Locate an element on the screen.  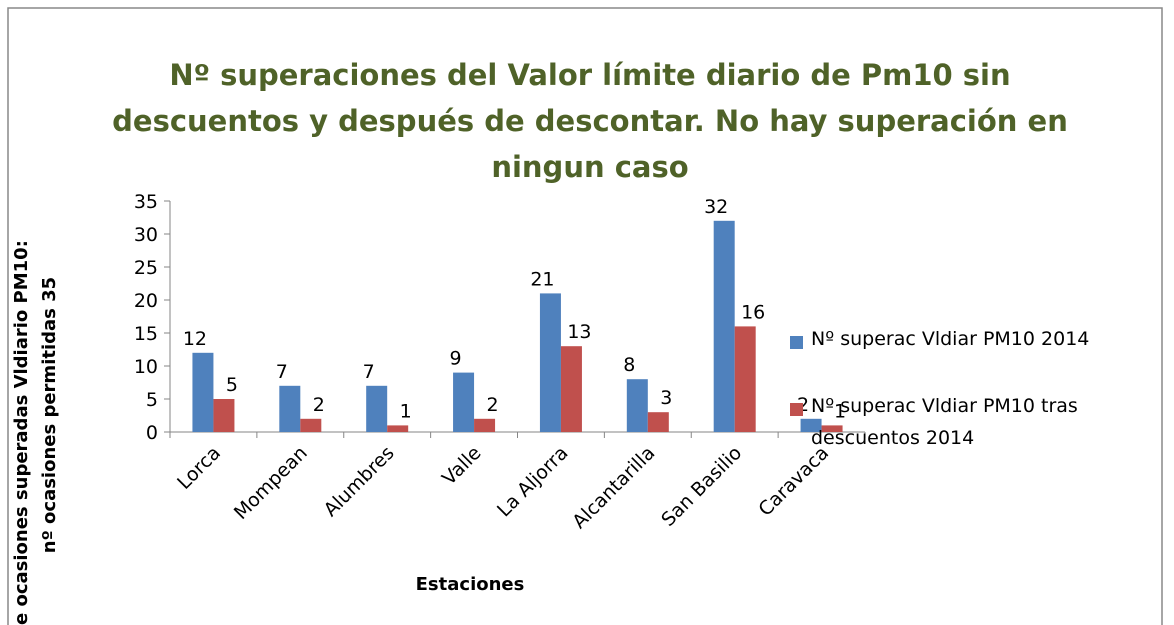
x-axis-title: Estaciones is located at coordinates (470, 584).